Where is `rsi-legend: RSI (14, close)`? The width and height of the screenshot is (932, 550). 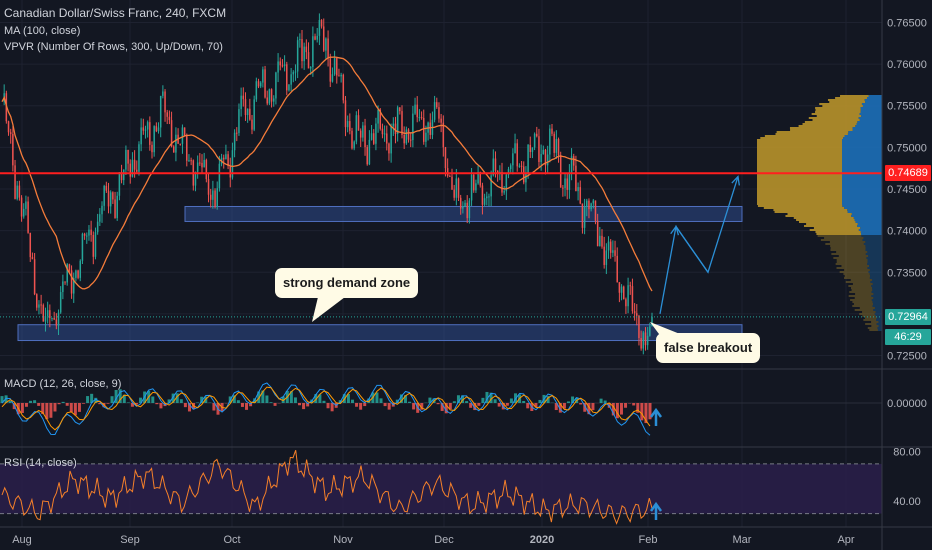
rsi-legend: RSI (14, close) is located at coordinates (40, 463).